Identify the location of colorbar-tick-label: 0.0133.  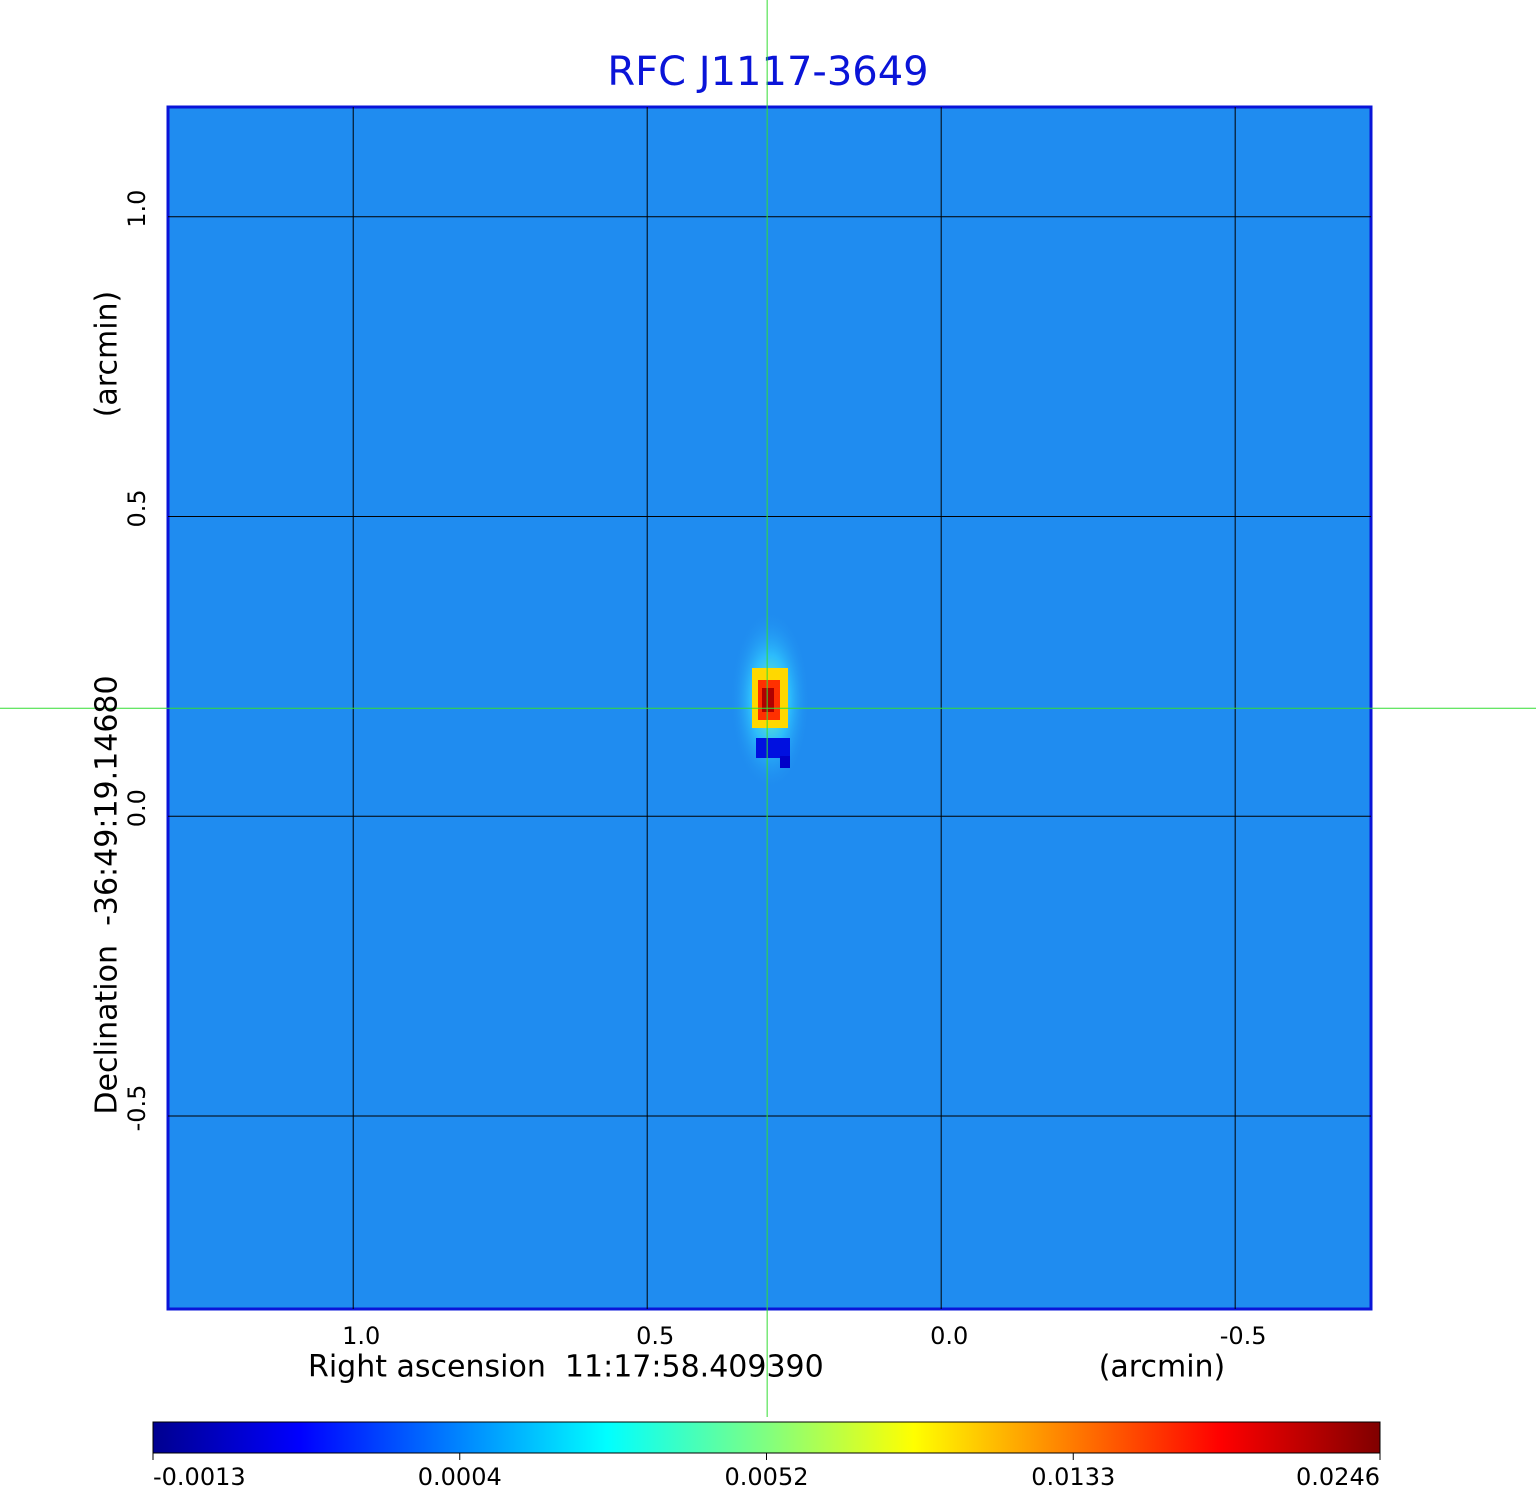
(1073, 1477).